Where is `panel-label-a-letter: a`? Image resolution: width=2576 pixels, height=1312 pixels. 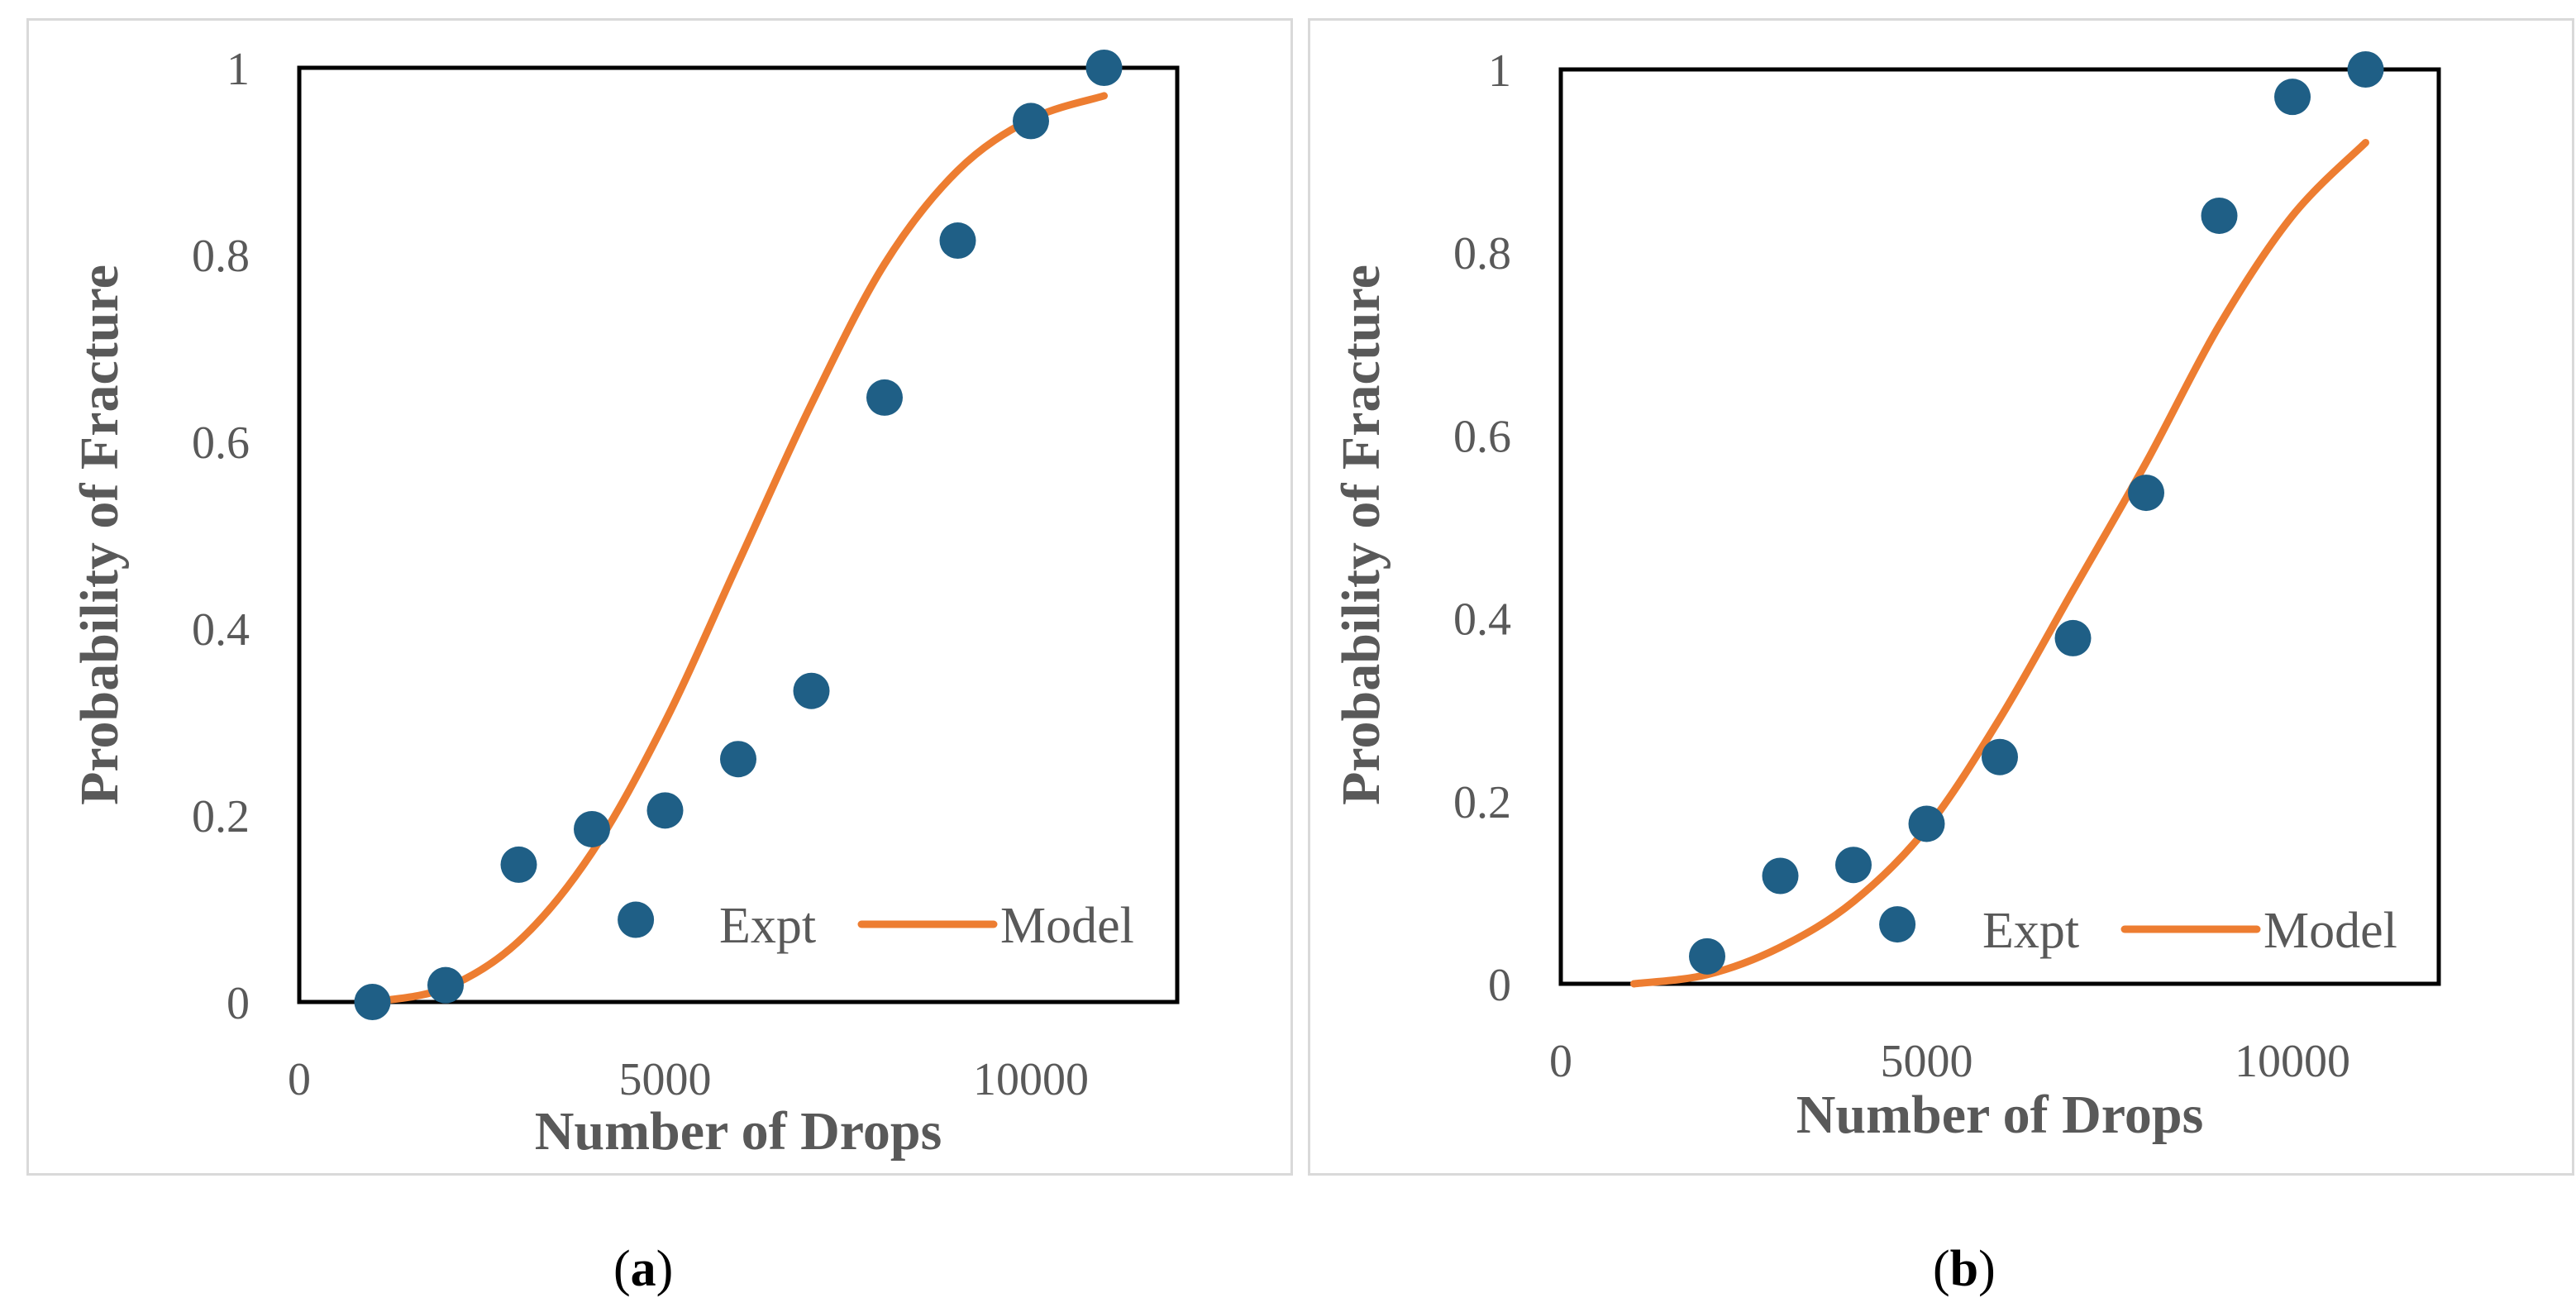
panel-label-a-letter: a is located at coordinates (643, 1269).